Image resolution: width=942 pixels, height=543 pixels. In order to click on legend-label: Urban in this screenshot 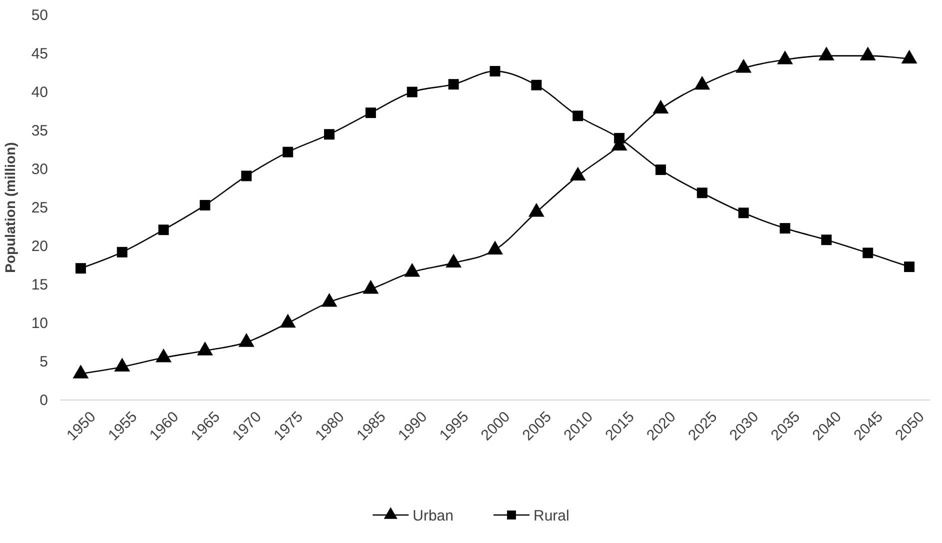, I will do `click(433, 515)`.